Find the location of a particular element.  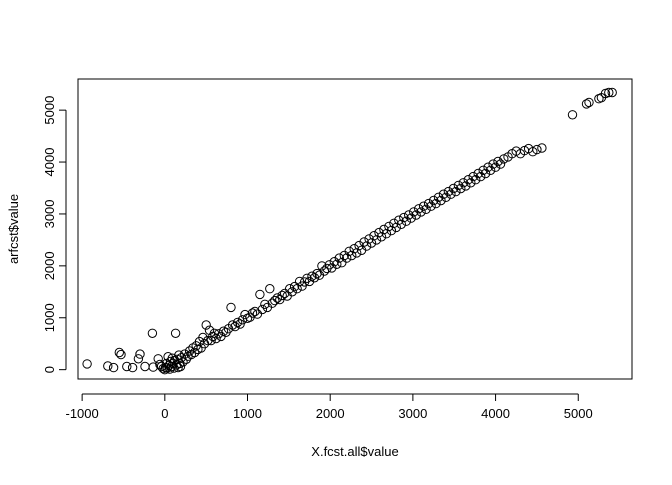

x-axis: -1000 0 1000 2000 3000 4000 5000 is located at coordinates (329, 407).